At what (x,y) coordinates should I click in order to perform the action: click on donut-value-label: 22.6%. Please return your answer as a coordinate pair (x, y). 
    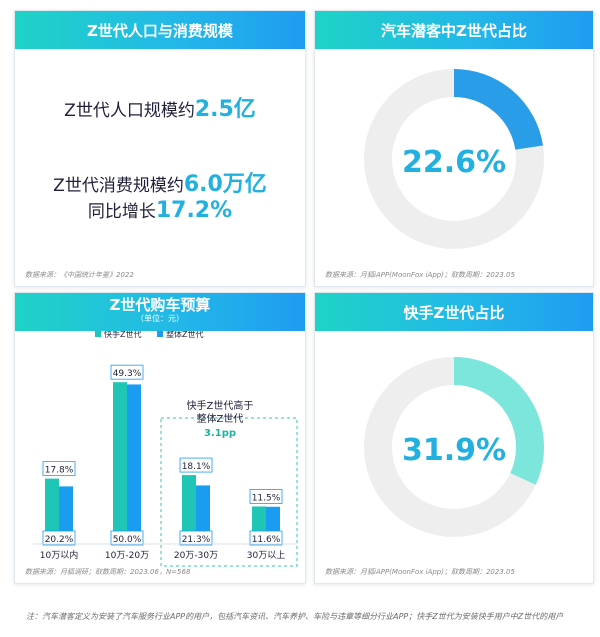
    Looking at the image, I should click on (454, 162).